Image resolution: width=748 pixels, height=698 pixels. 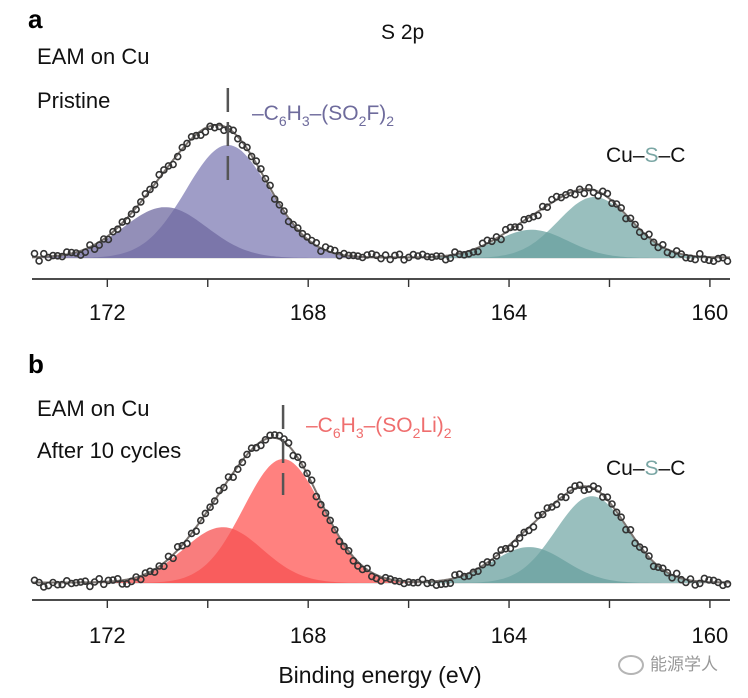 What do you see at coordinates (710, 312) in the screenshot?
I see `x-tick-label-160: 160` at bounding box center [710, 312].